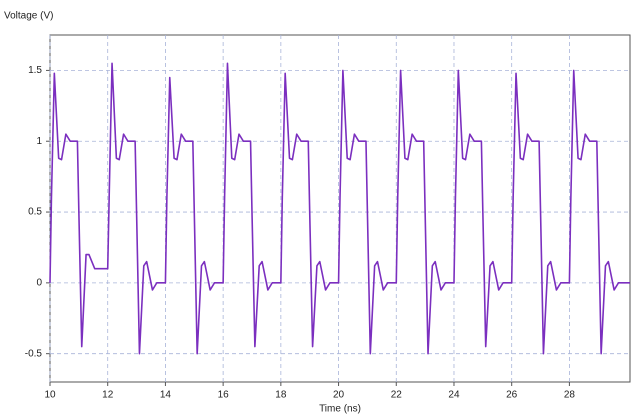  What do you see at coordinates (35, 70) in the screenshot?
I see `y-tick-label: 1.5` at bounding box center [35, 70].